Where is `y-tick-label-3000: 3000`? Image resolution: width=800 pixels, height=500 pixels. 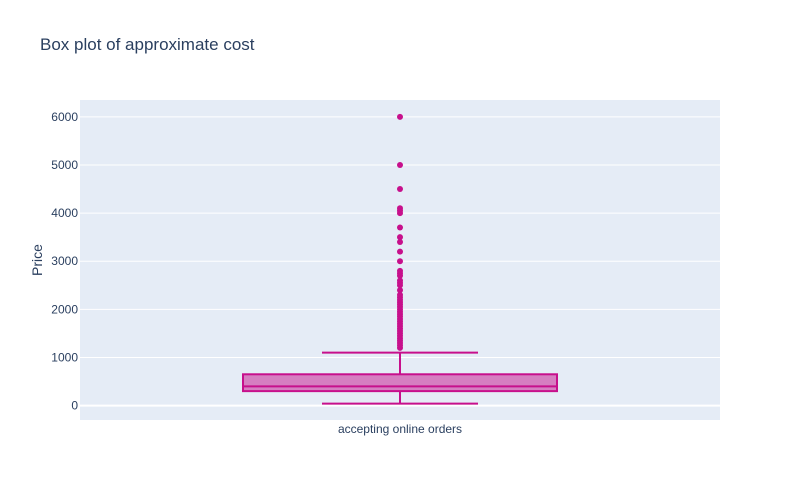 y-tick-label-3000: 3000 is located at coordinates (64, 261).